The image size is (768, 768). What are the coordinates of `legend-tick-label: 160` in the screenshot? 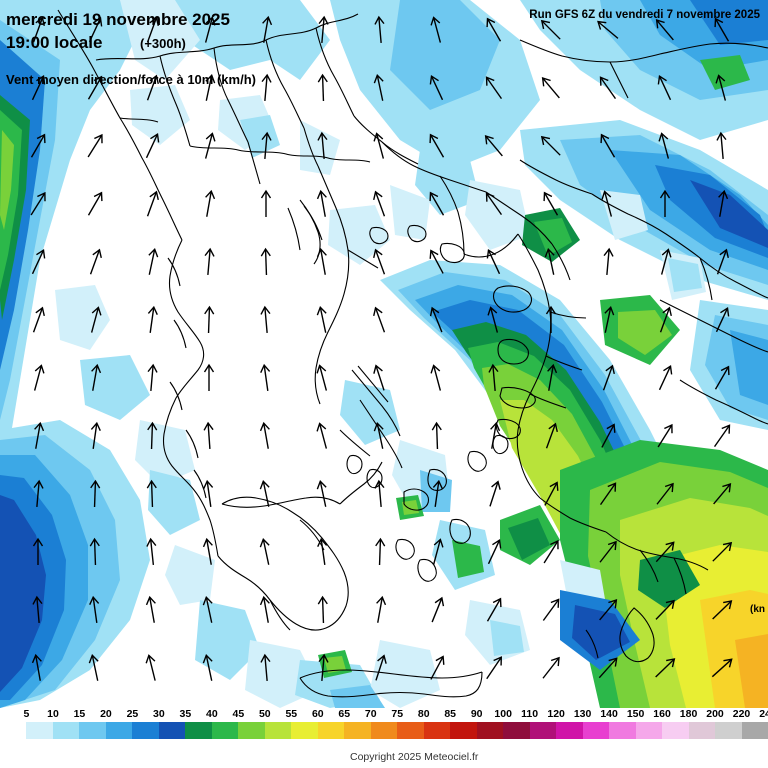 It's located at (662, 714).